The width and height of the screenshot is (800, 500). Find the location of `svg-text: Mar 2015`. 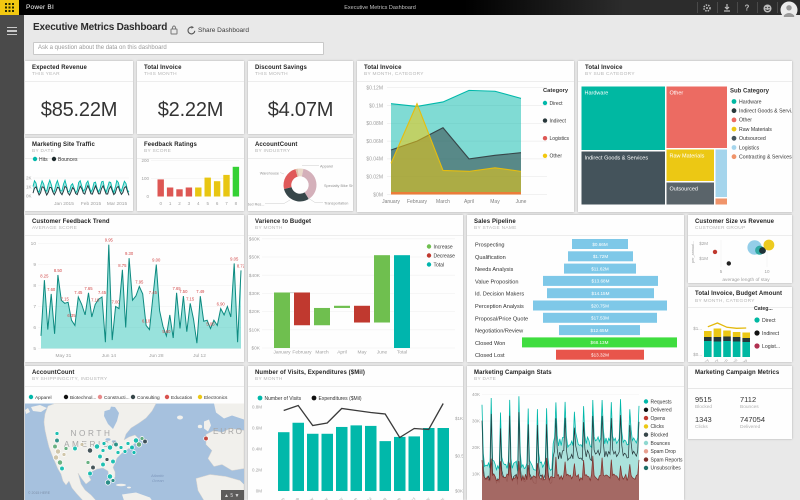

svg-text: Mar 2015 is located at coordinates (117, 204).